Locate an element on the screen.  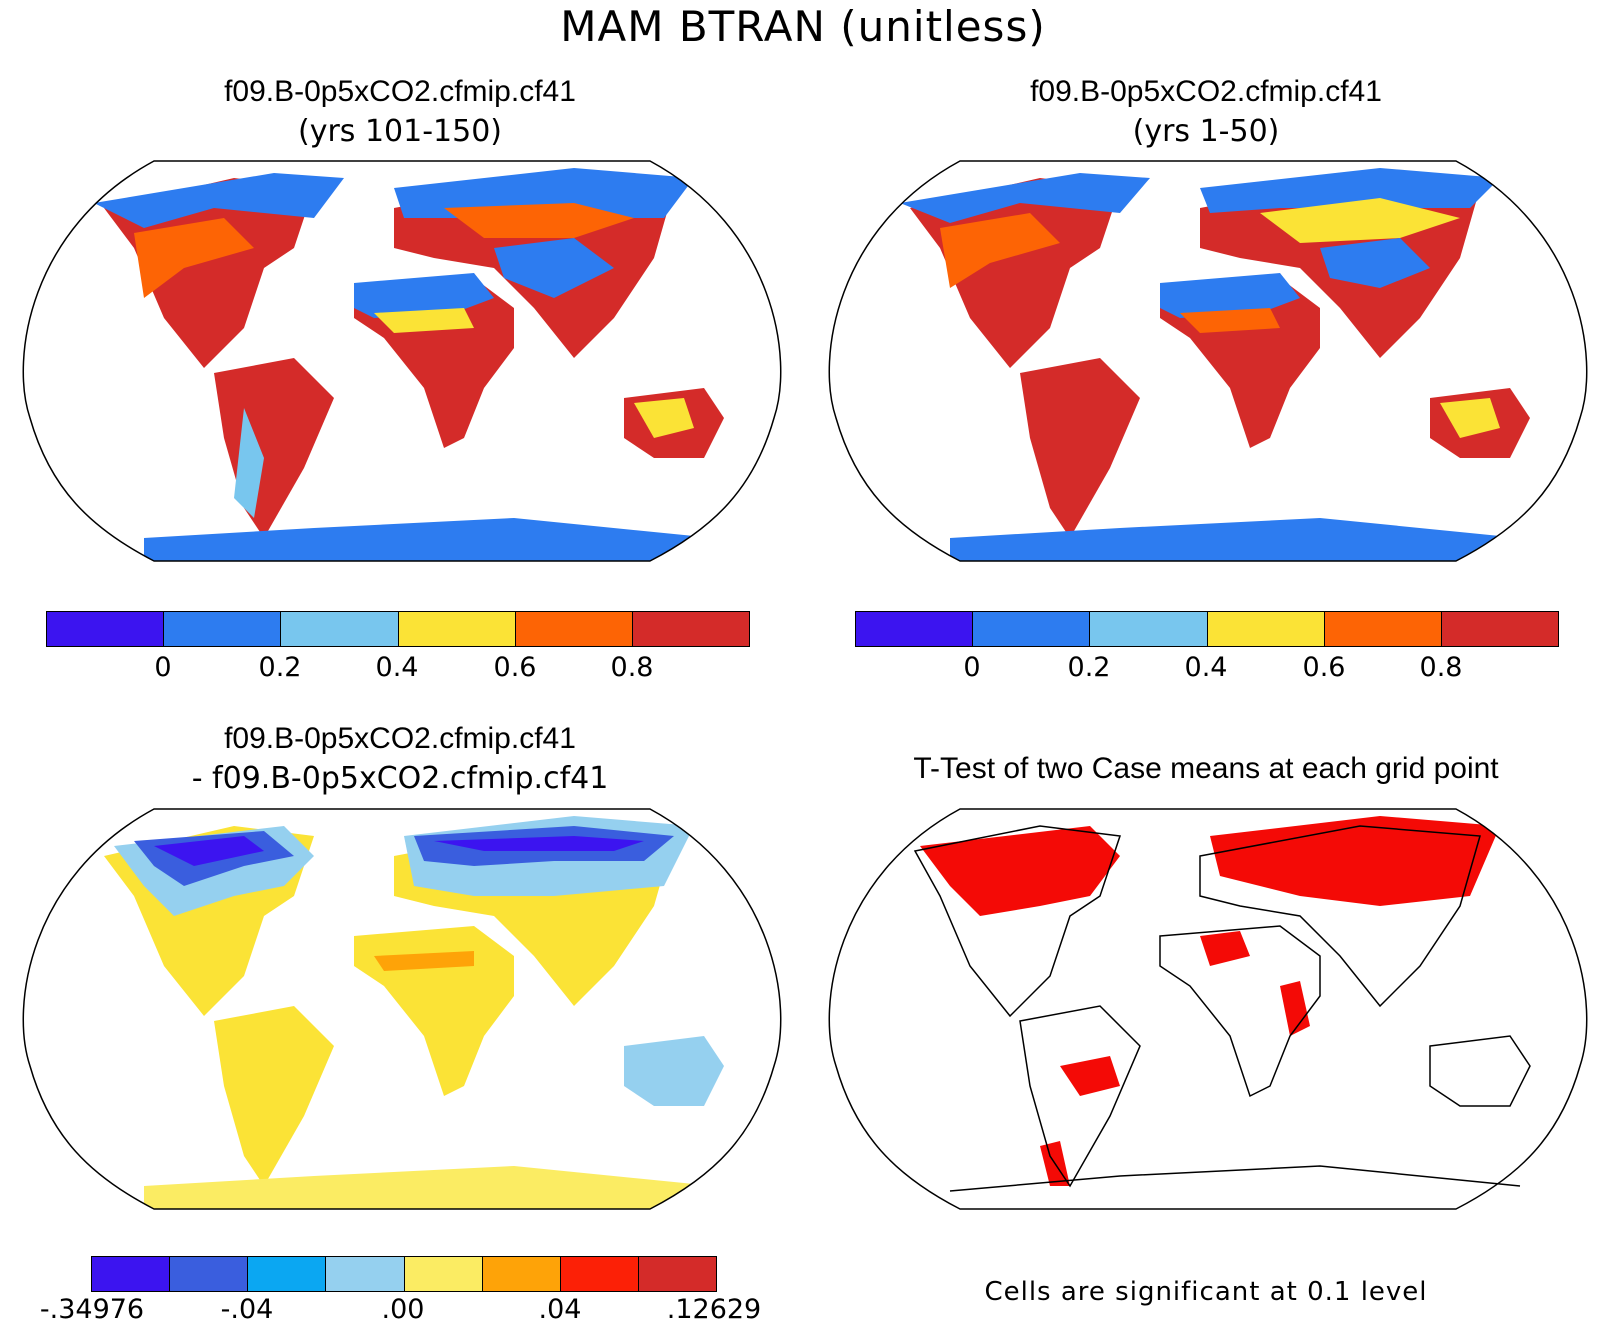
significance-note: Cells are significant at 0.1 level is located at coordinates (1206, 1292).